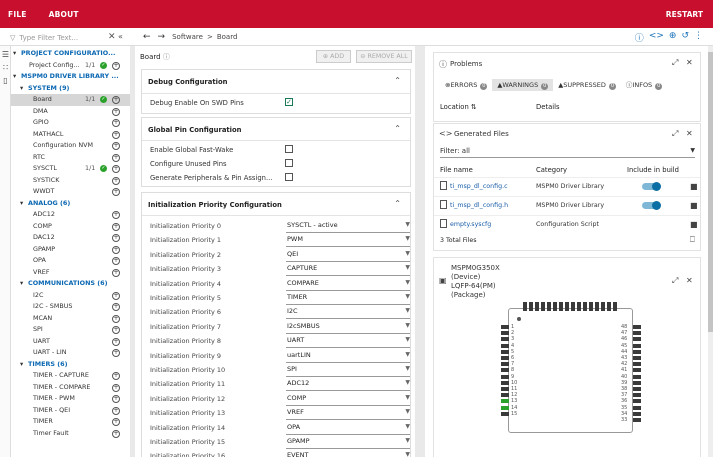 The height and width of the screenshot is (457, 713). I want to click on tree-item: TIMER - COMPARE +, so click(70, 388).